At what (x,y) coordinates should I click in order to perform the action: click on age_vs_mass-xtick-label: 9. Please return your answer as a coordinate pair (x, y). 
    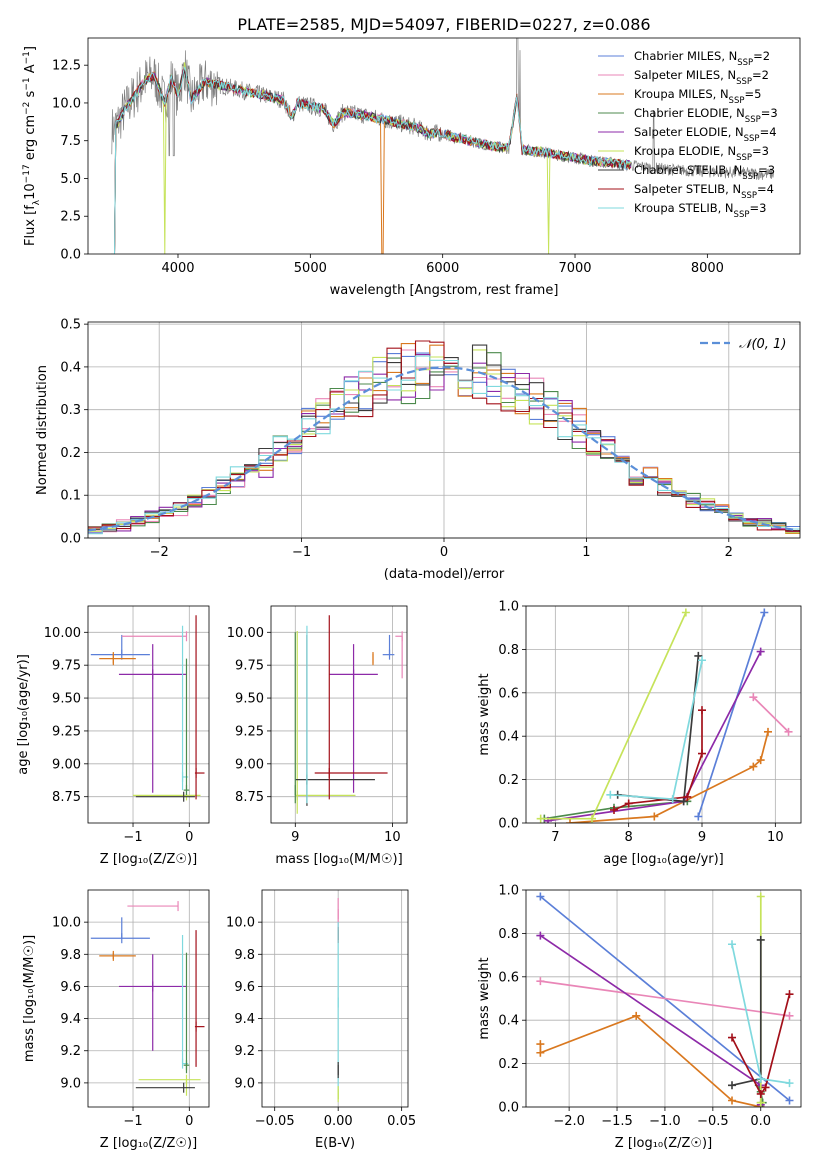
    Looking at the image, I should click on (295, 837).